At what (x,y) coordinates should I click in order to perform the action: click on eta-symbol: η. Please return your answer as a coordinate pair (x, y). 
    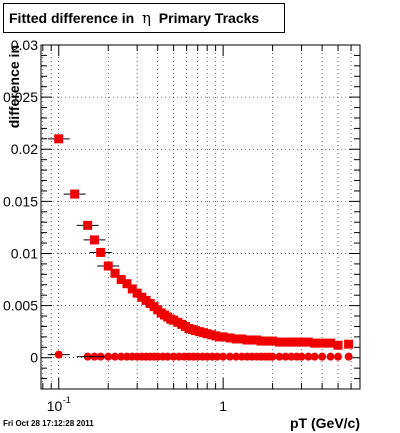
    Looking at the image, I should click on (147, 18).